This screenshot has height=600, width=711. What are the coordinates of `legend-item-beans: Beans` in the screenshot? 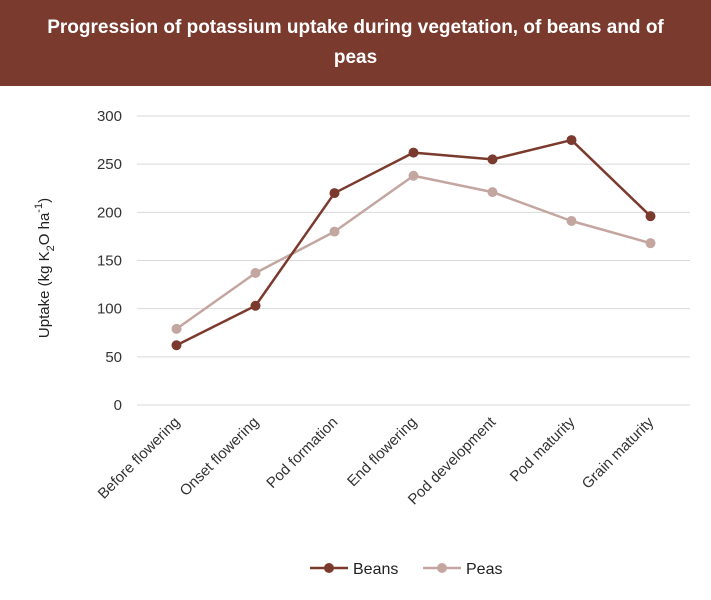 It's located at (354, 569).